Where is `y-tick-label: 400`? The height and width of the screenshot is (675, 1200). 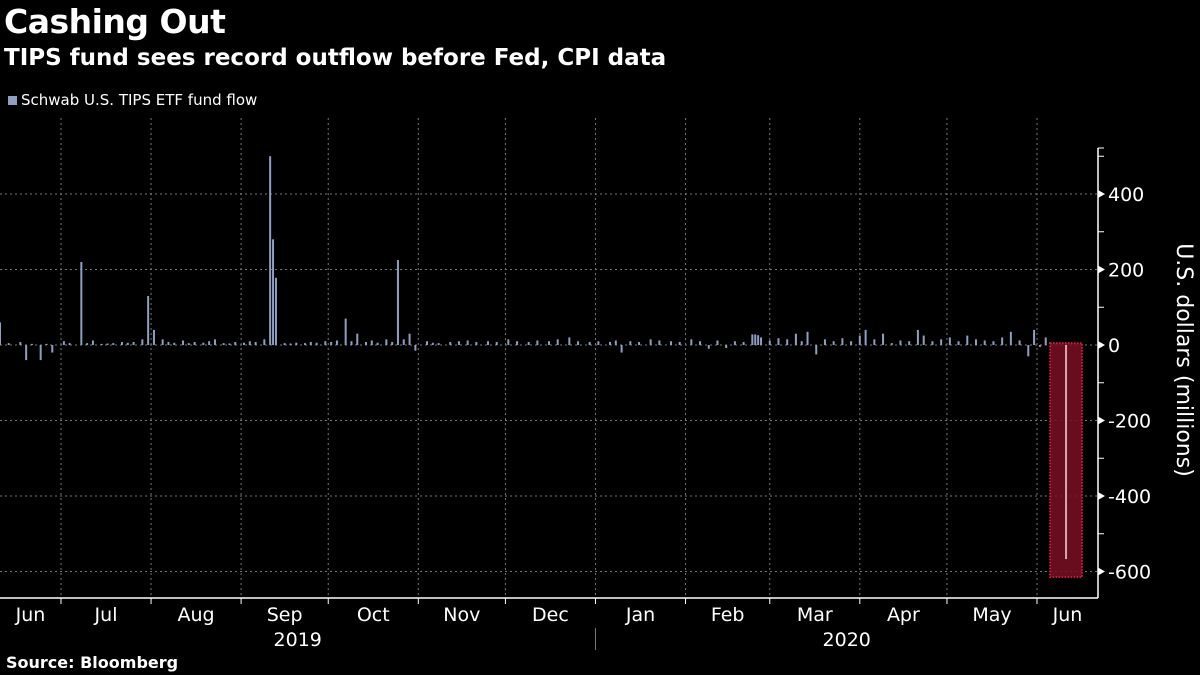 y-tick-label: 400 is located at coordinates (1126, 195).